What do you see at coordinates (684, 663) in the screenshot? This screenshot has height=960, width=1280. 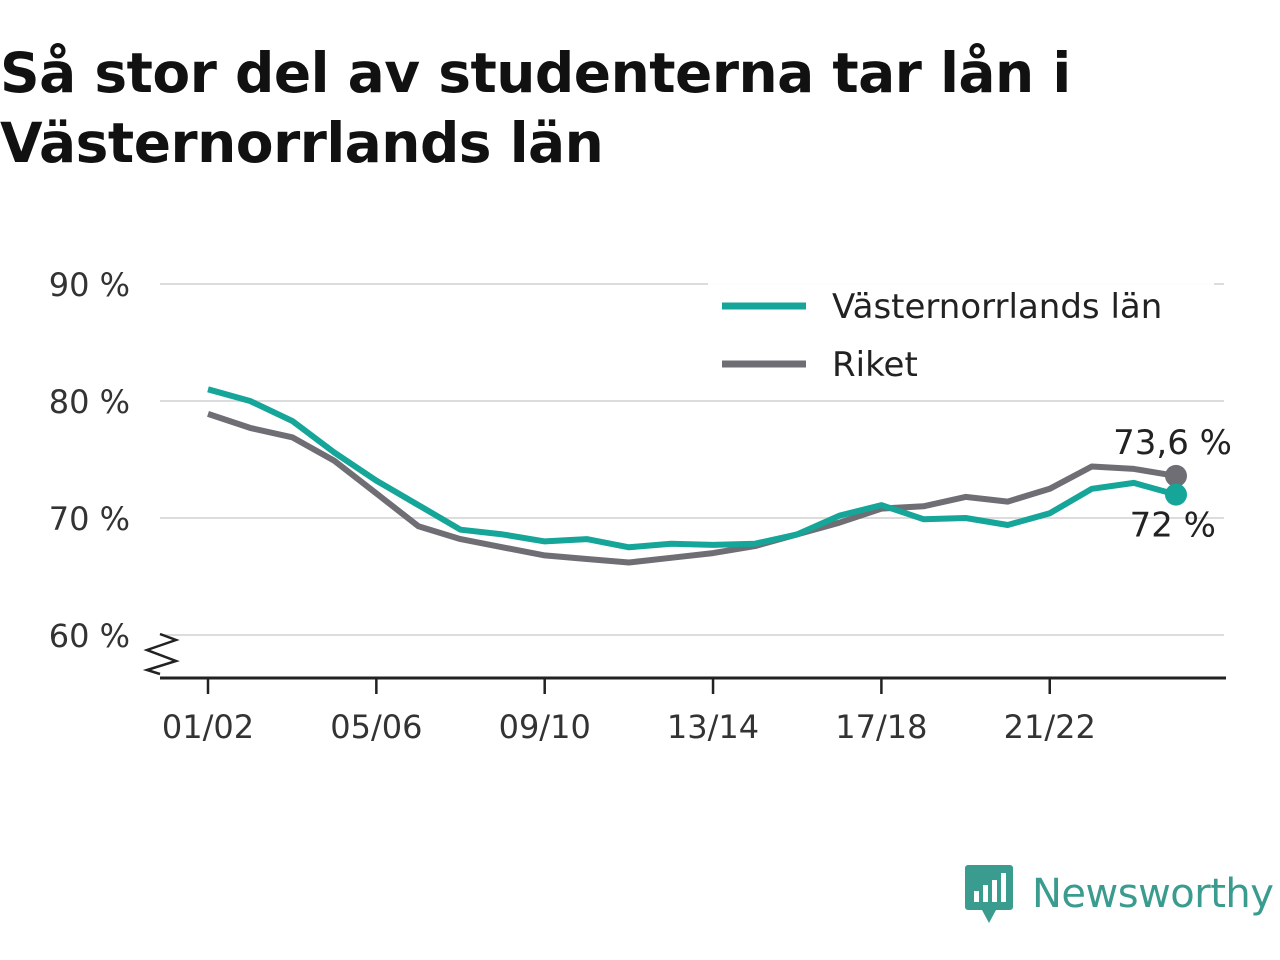 I see `x-axis` at bounding box center [684, 663].